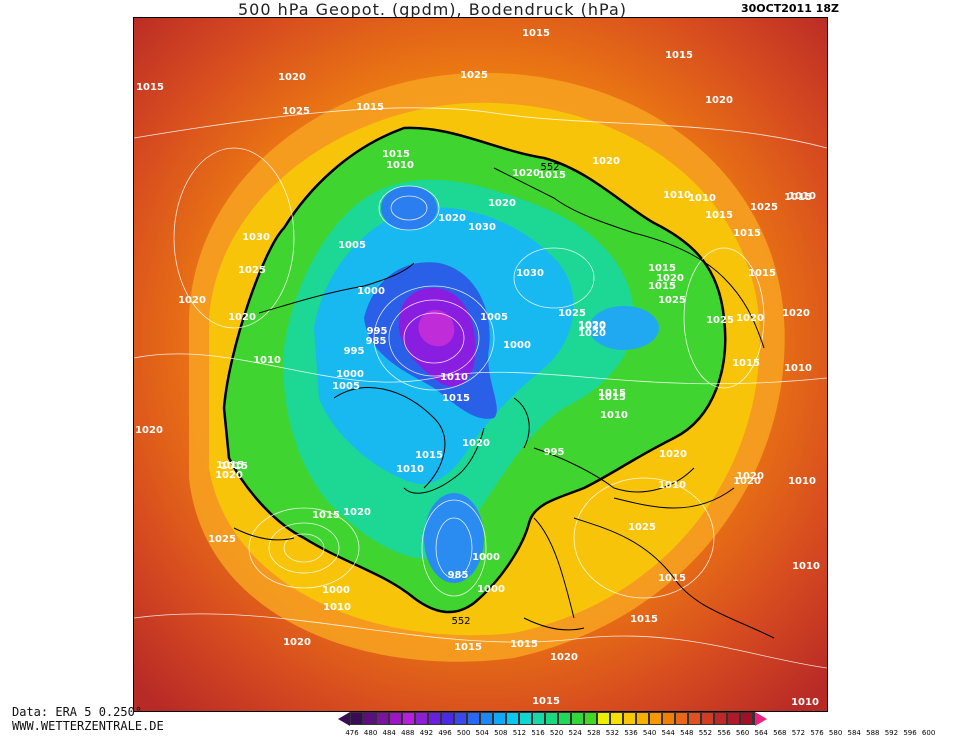  I want to click on legend-label: 484, so click(389, 733).